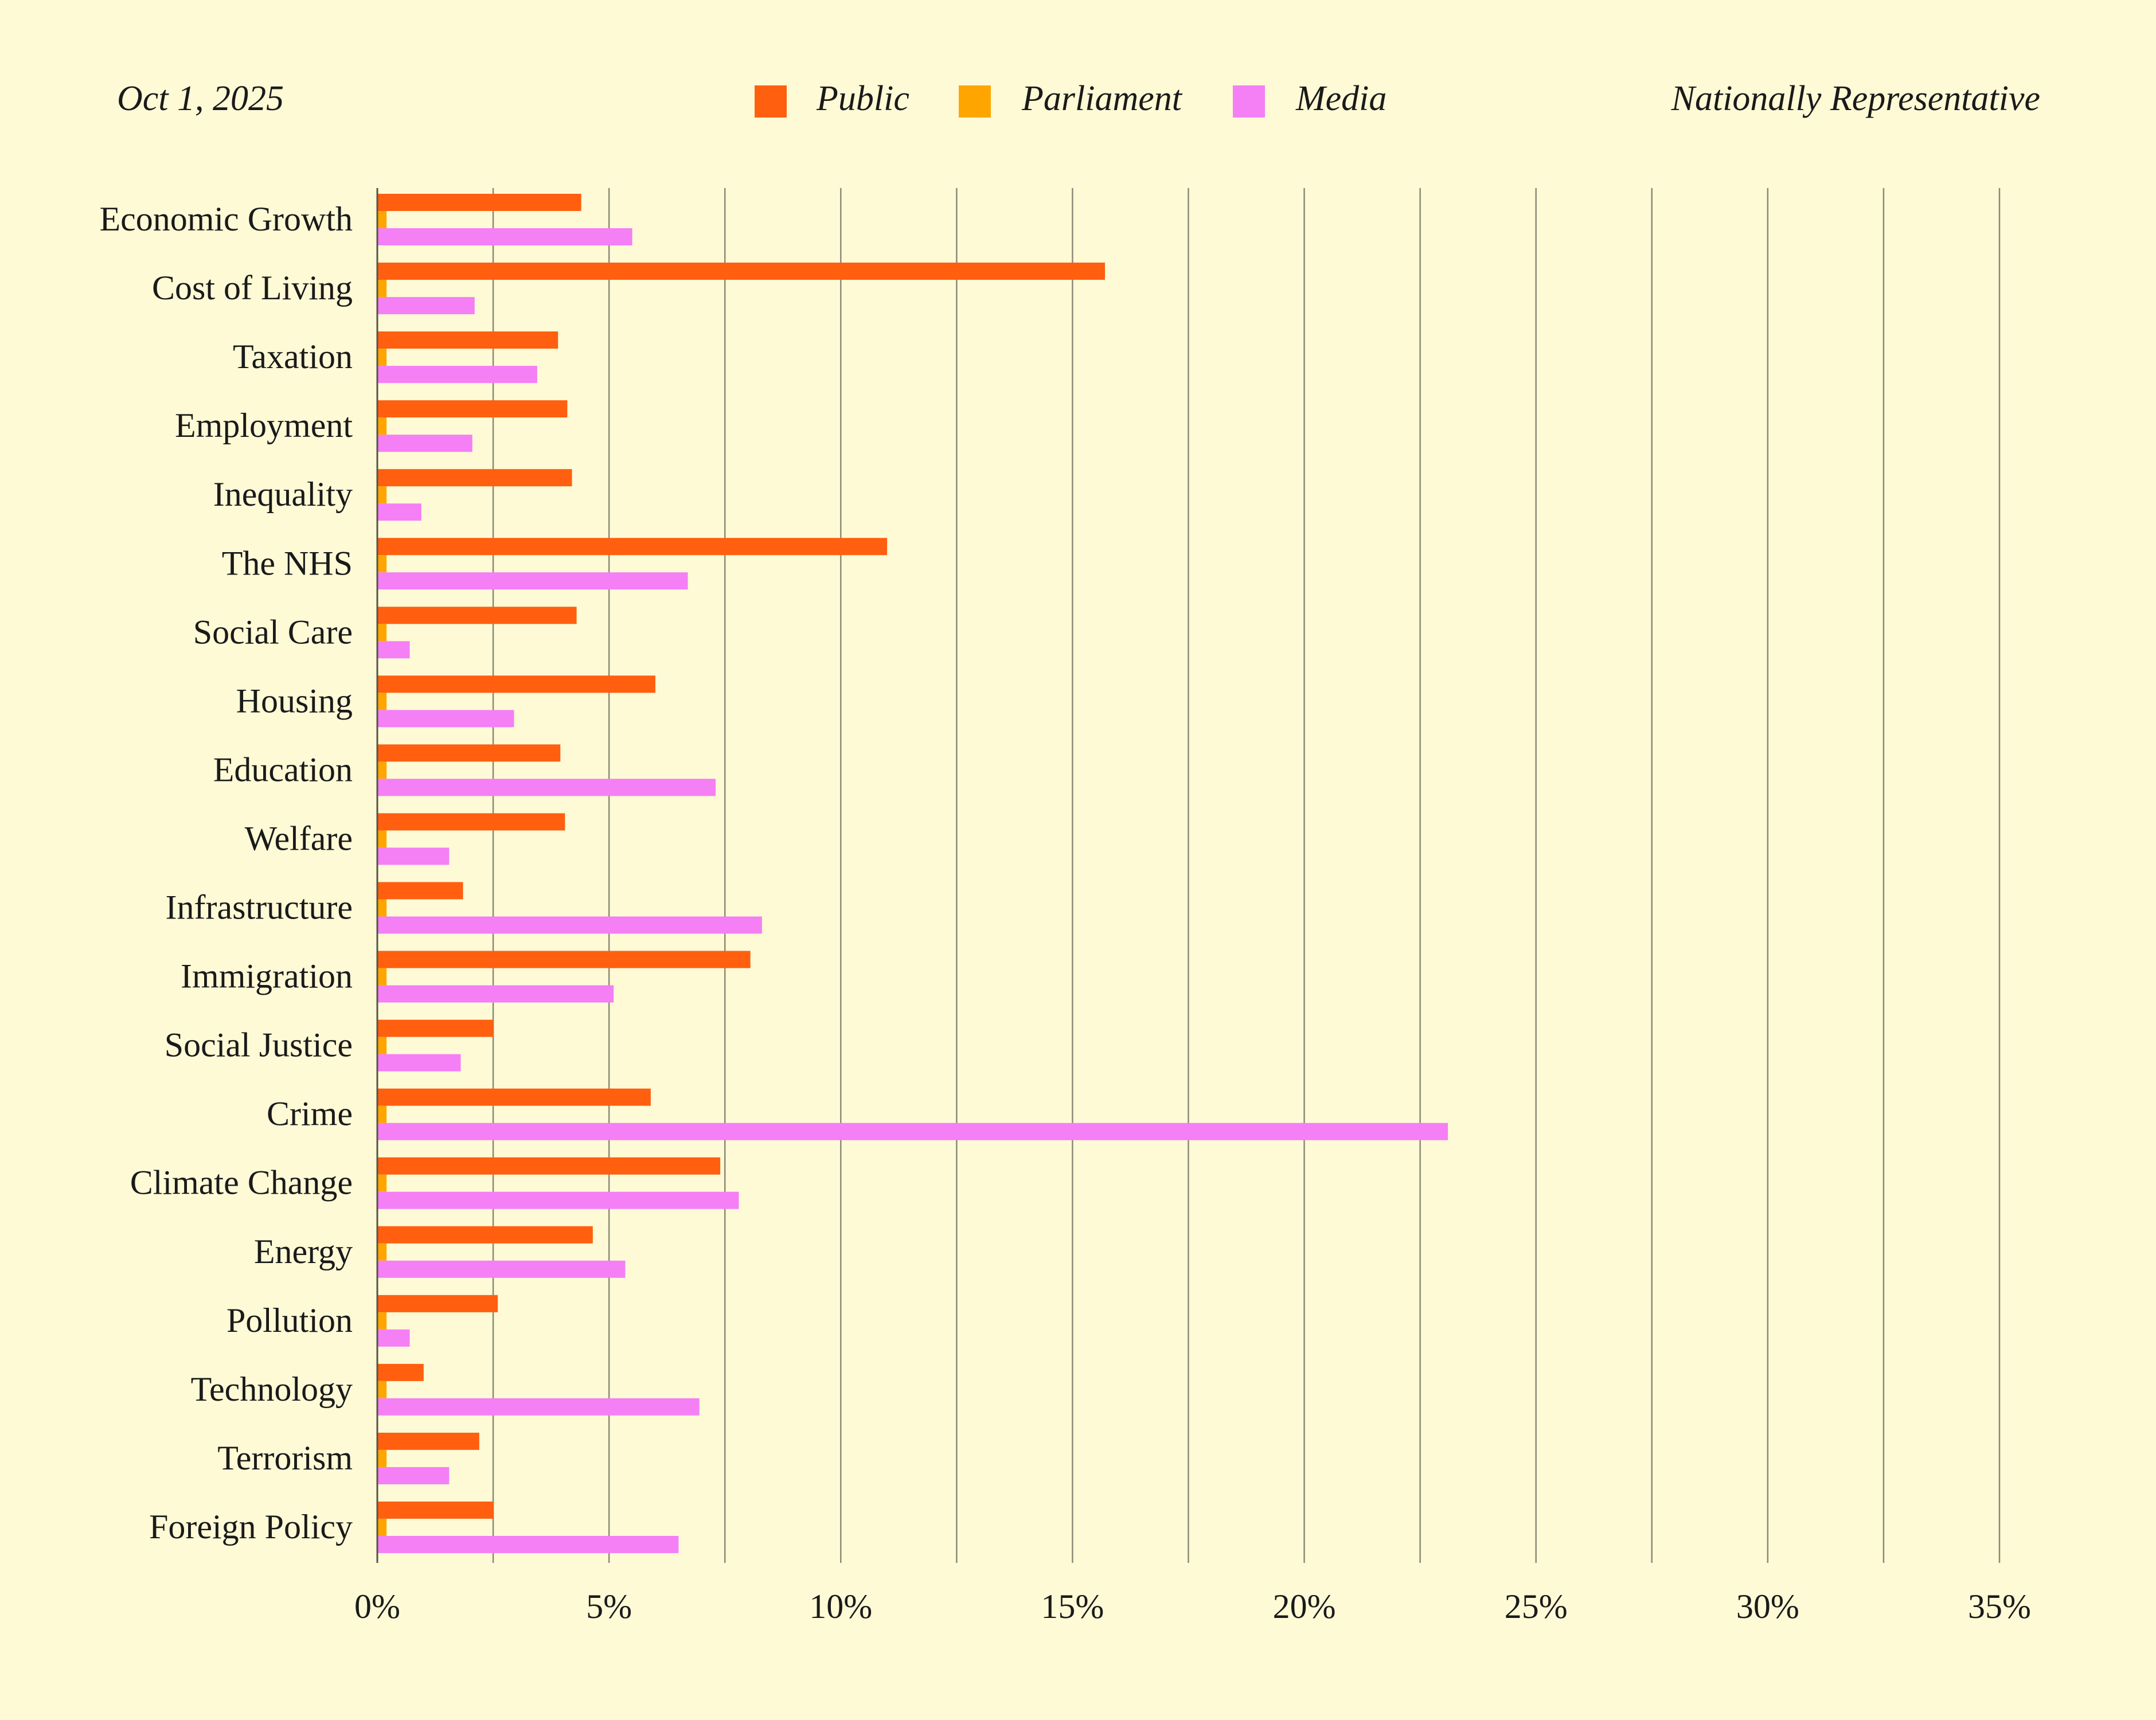 Image resolution: width=2156 pixels, height=1720 pixels. I want to click on category-label: Economic Growth, so click(226, 219).